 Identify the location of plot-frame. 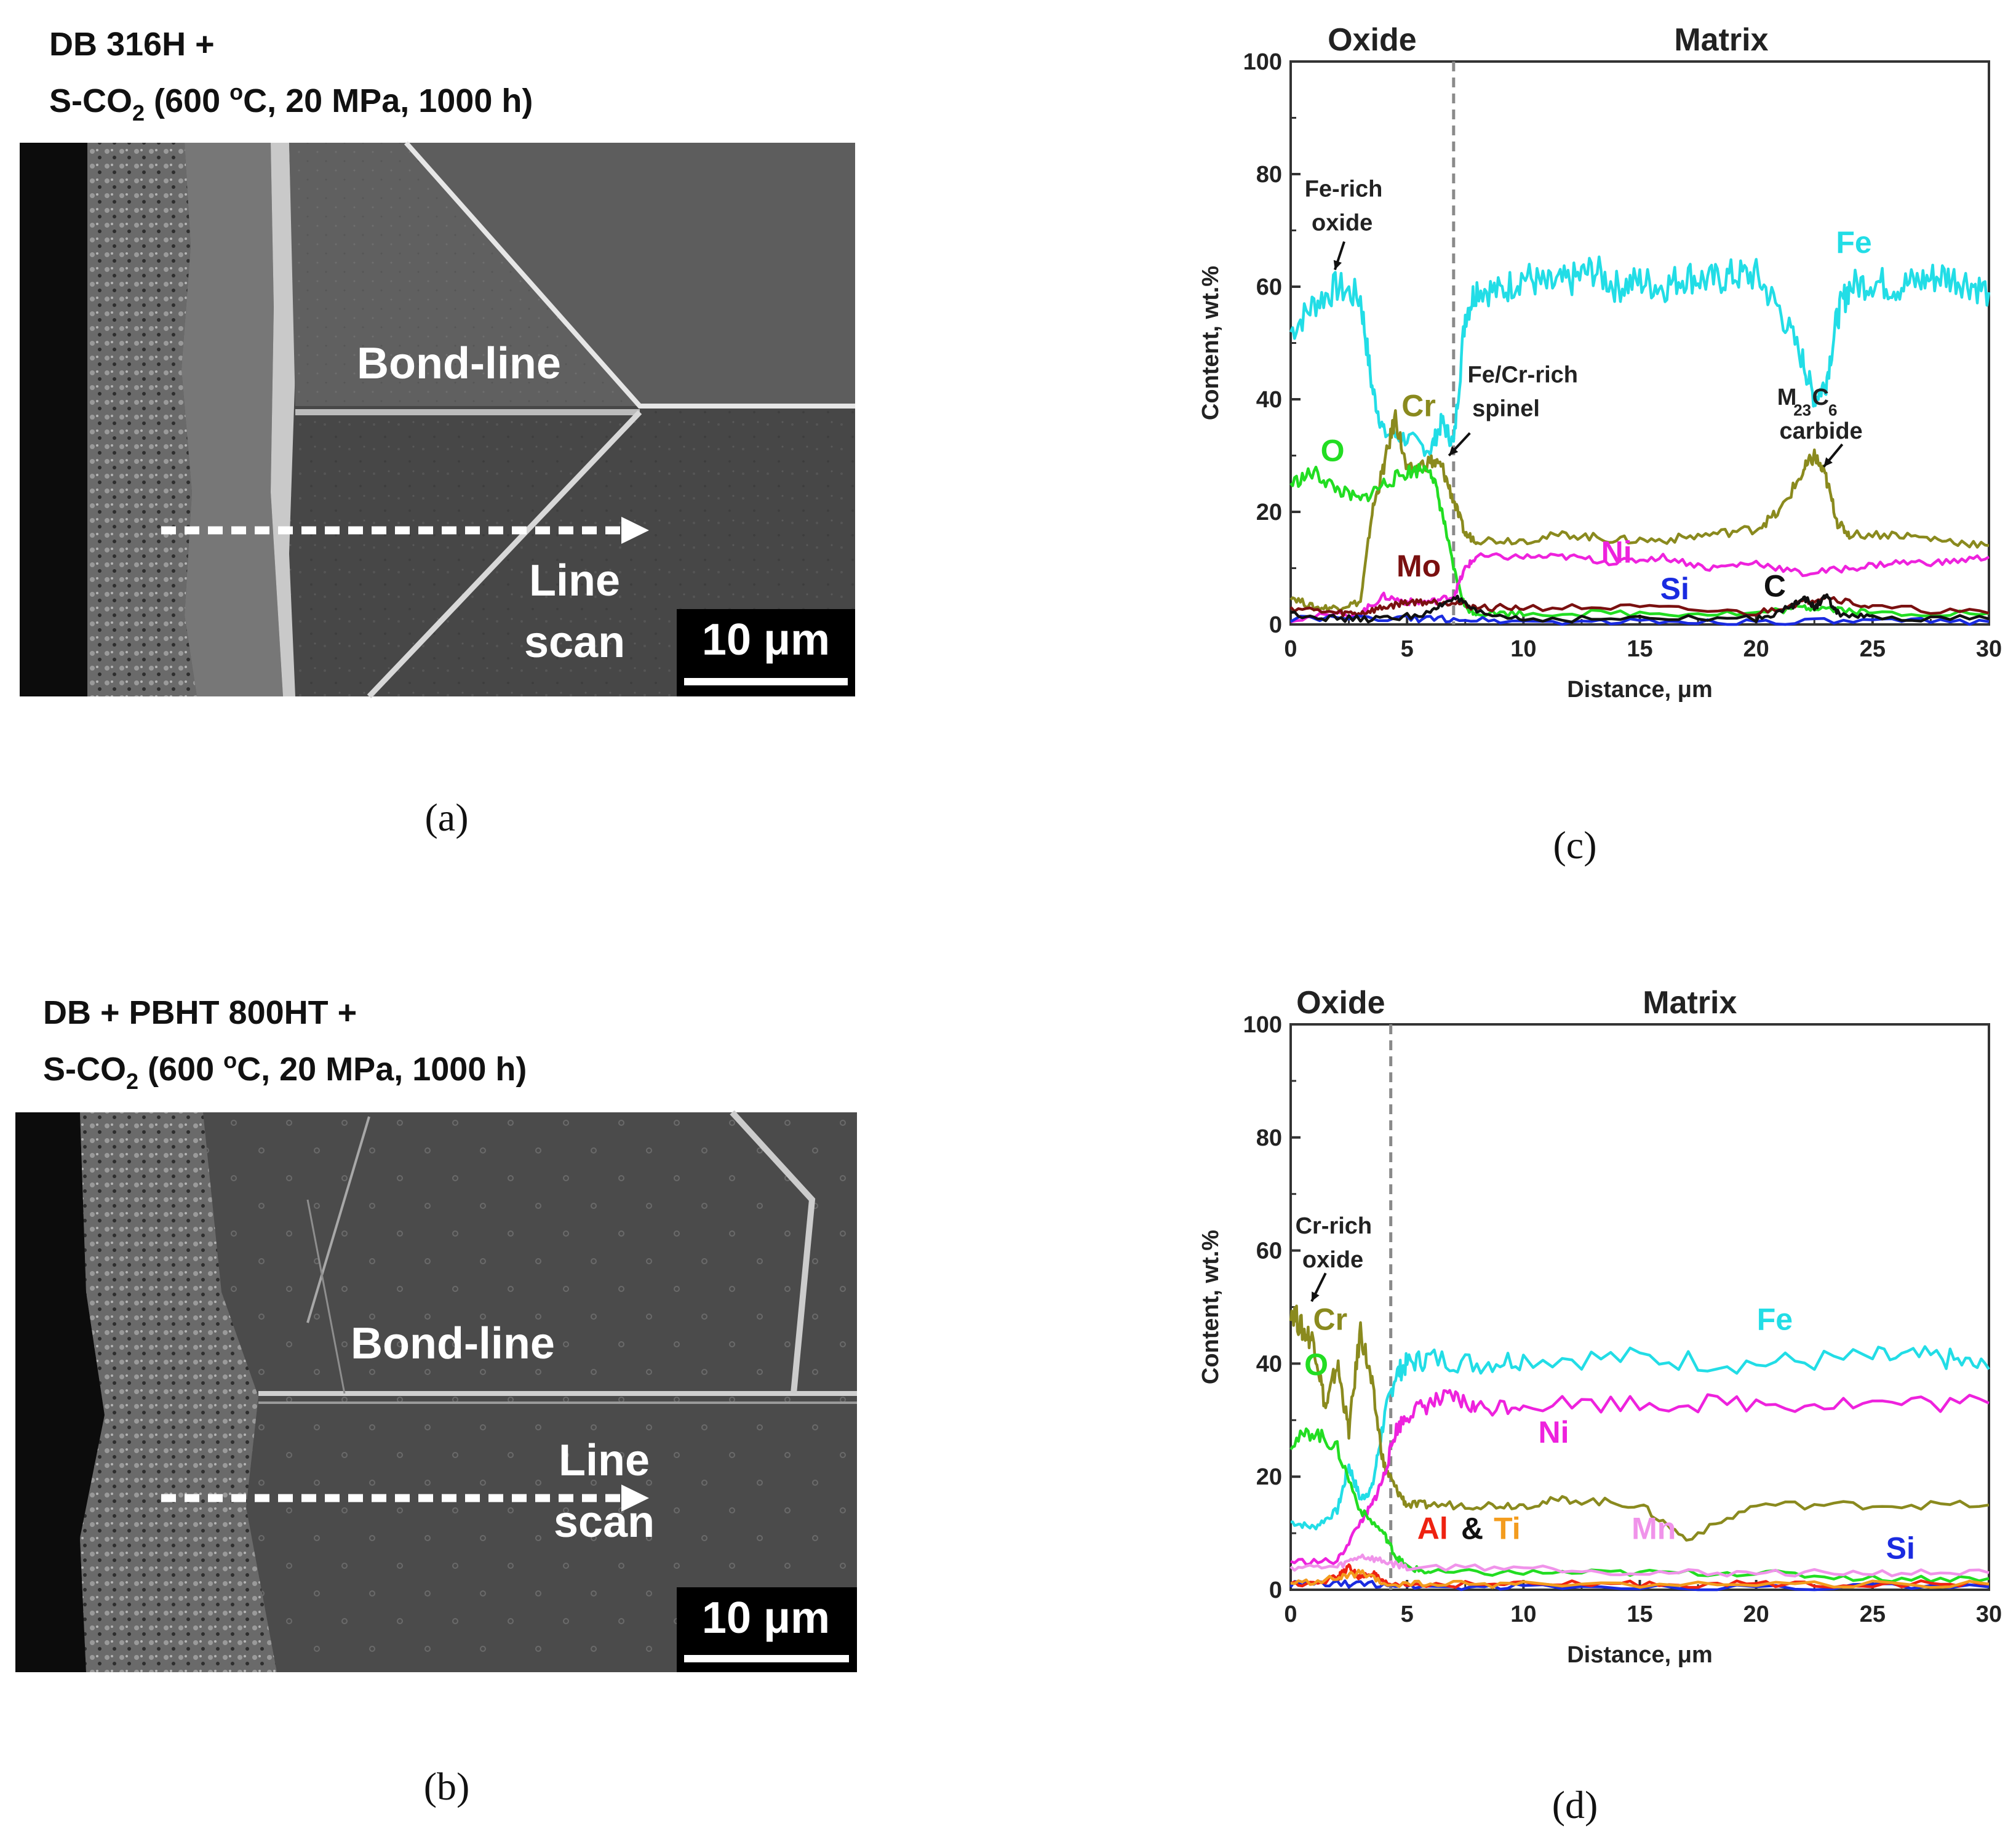
(1639, 343).